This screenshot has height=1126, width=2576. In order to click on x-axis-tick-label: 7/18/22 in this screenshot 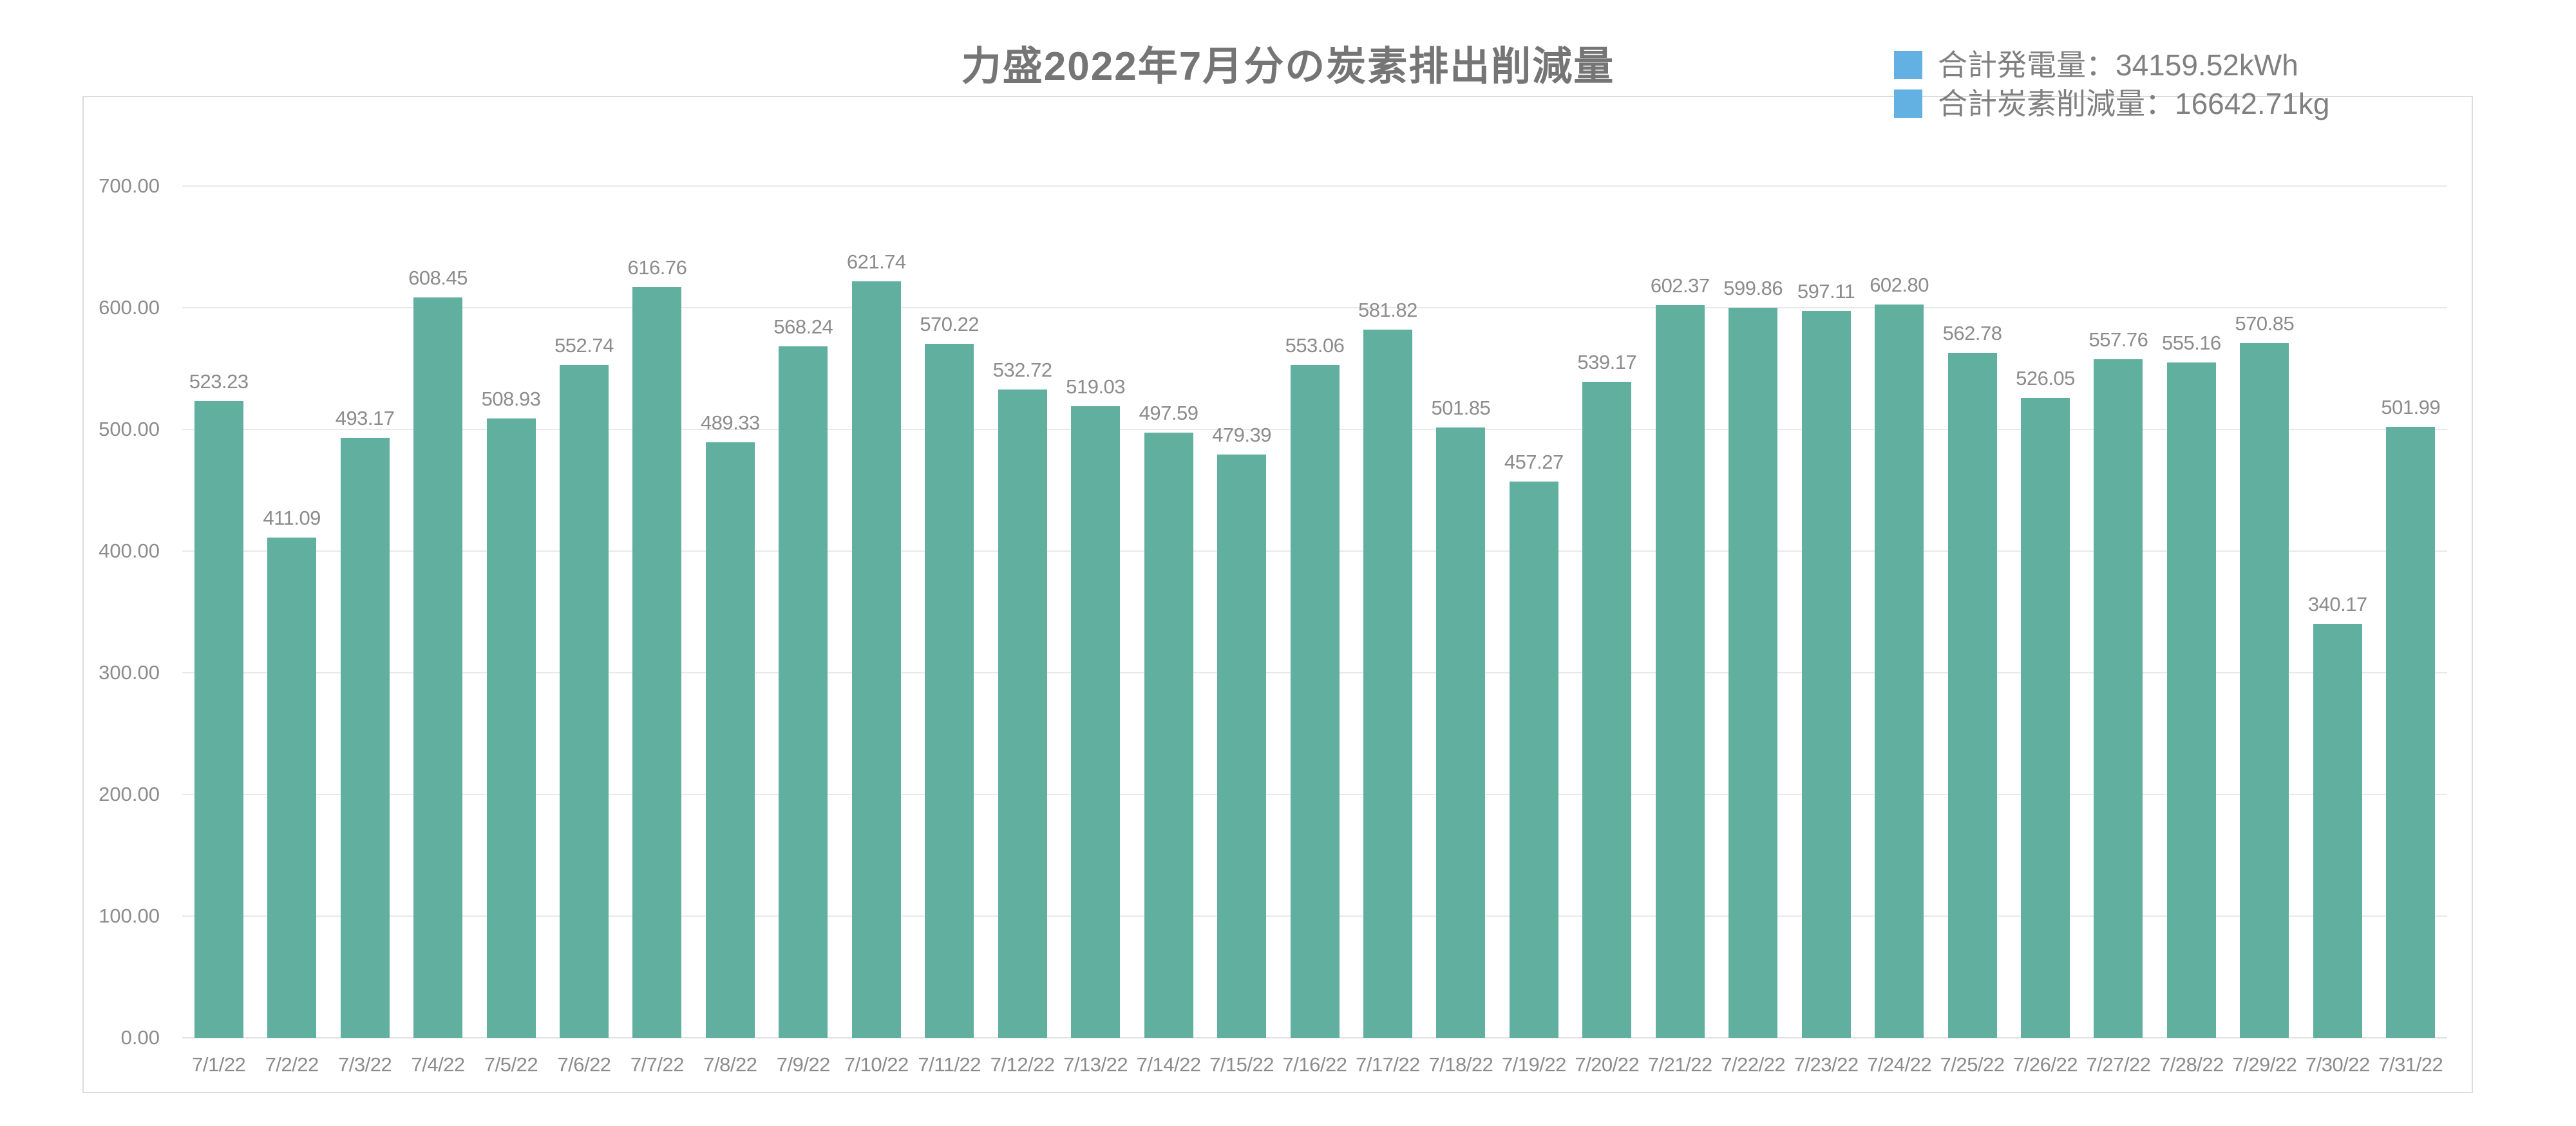, I will do `click(1461, 1064)`.